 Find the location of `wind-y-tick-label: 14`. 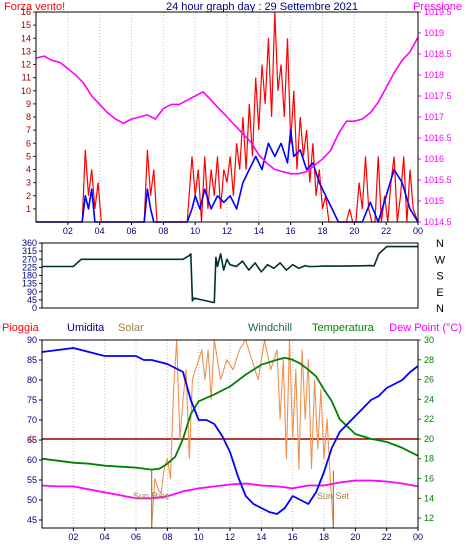

wind-y-tick-label: 14 is located at coordinates (26, 38).